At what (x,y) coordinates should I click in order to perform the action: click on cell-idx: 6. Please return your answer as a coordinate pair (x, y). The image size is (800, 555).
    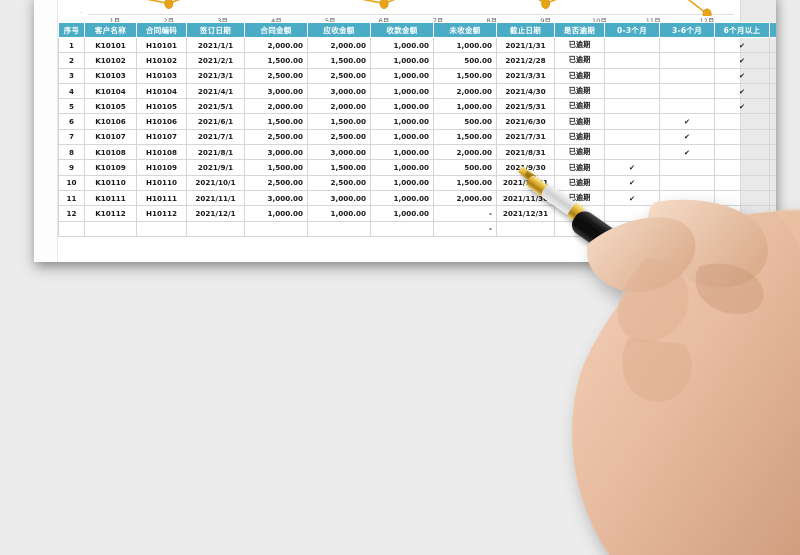
    Looking at the image, I should click on (71, 121).